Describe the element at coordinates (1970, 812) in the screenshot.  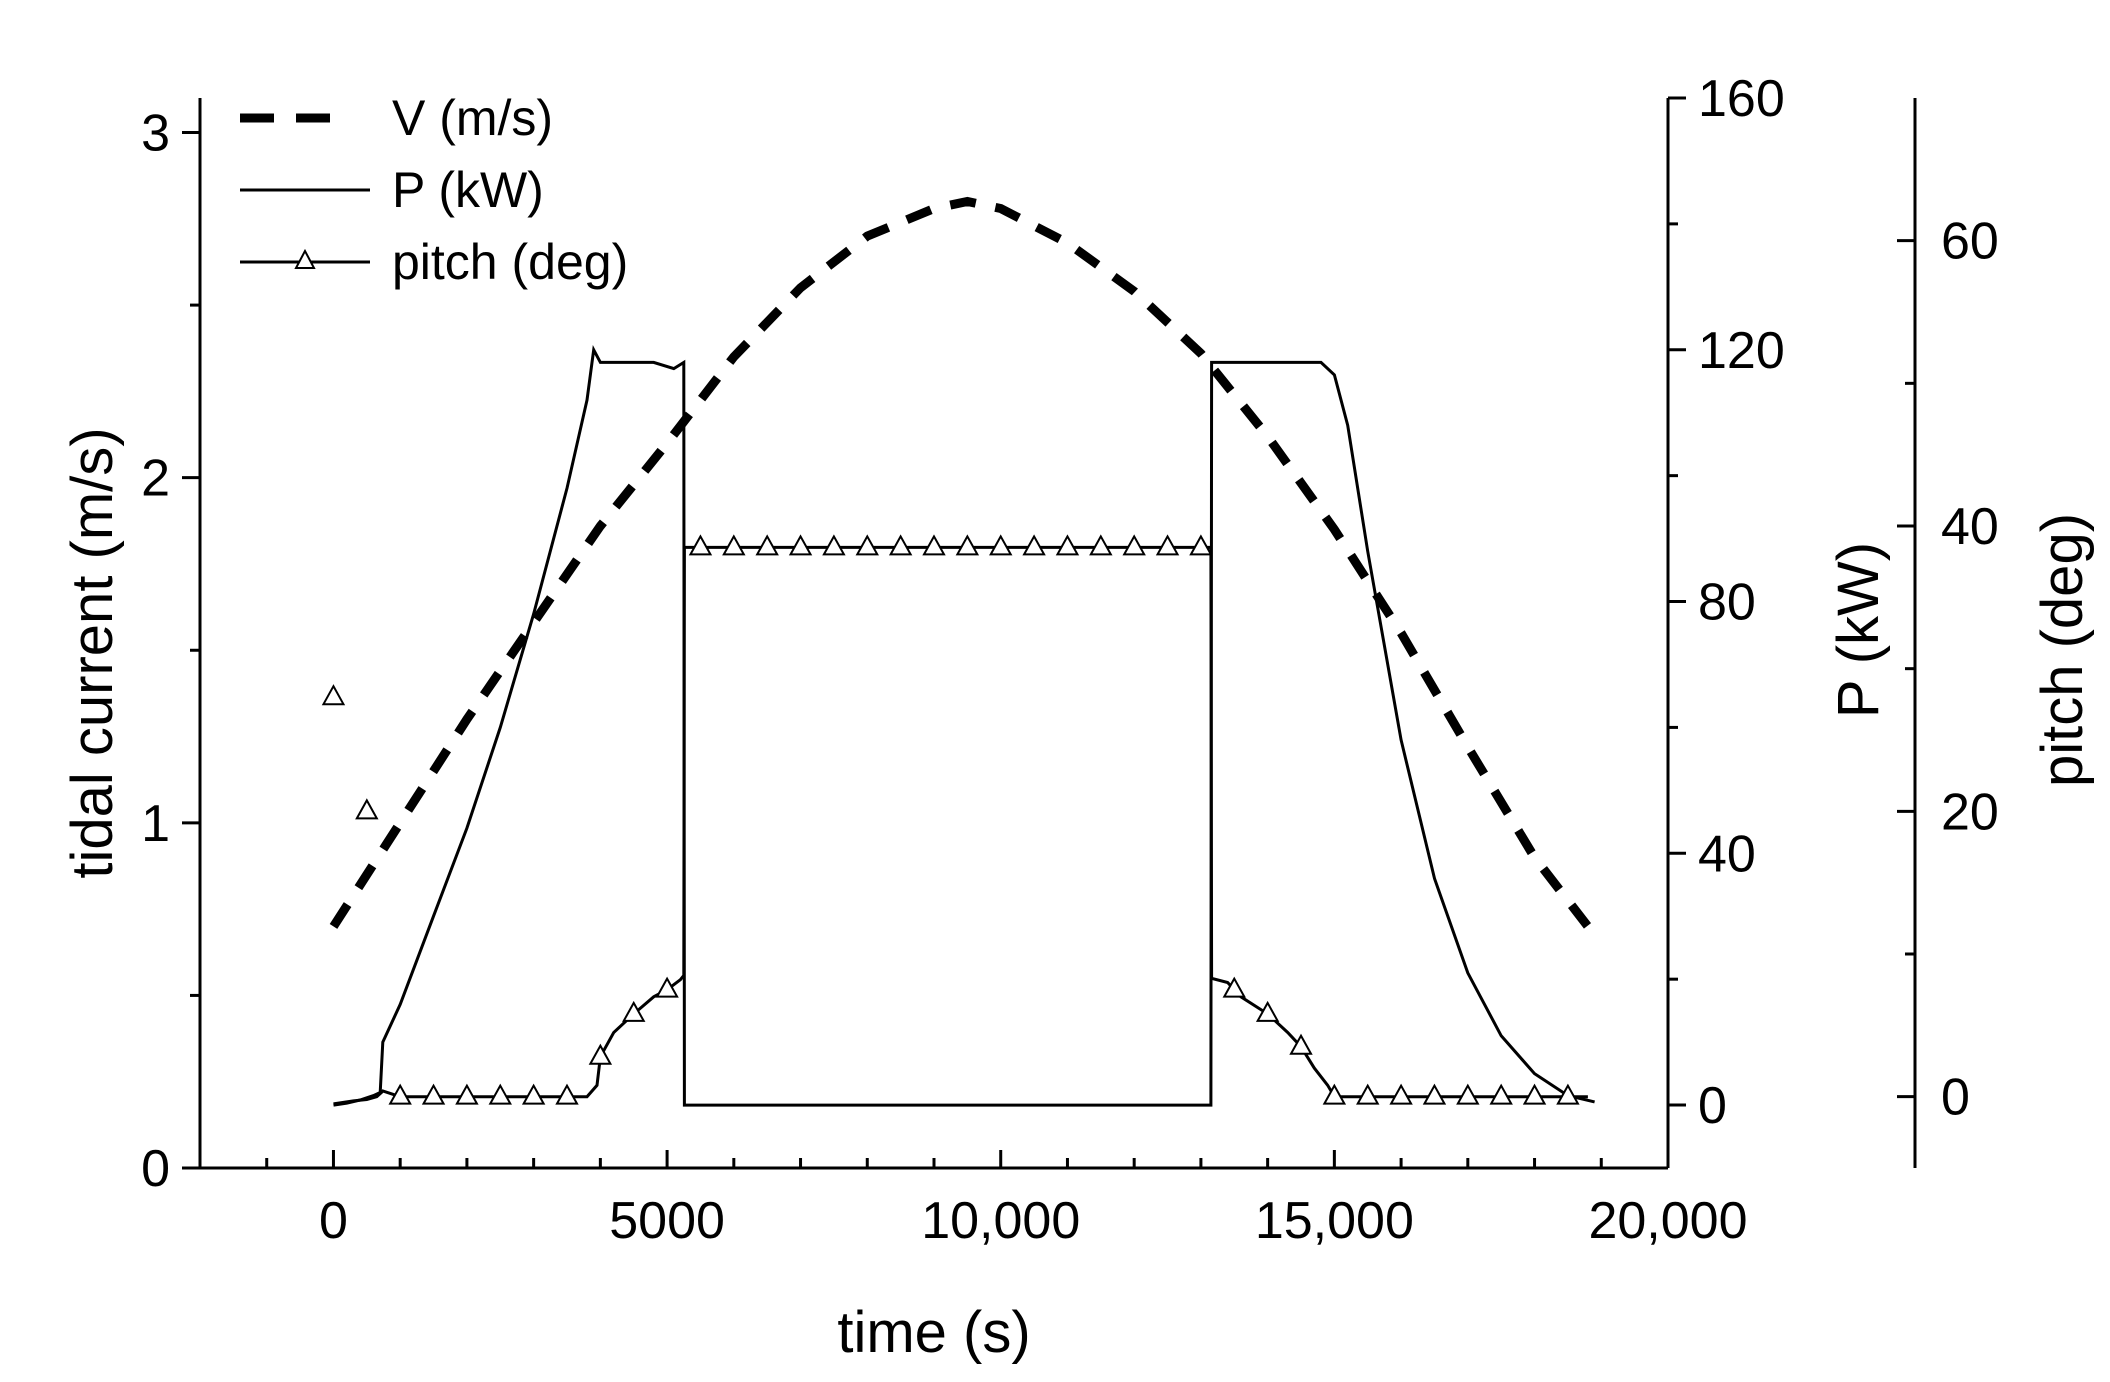
I see `pitch-axis-tick-label: 20` at that location.